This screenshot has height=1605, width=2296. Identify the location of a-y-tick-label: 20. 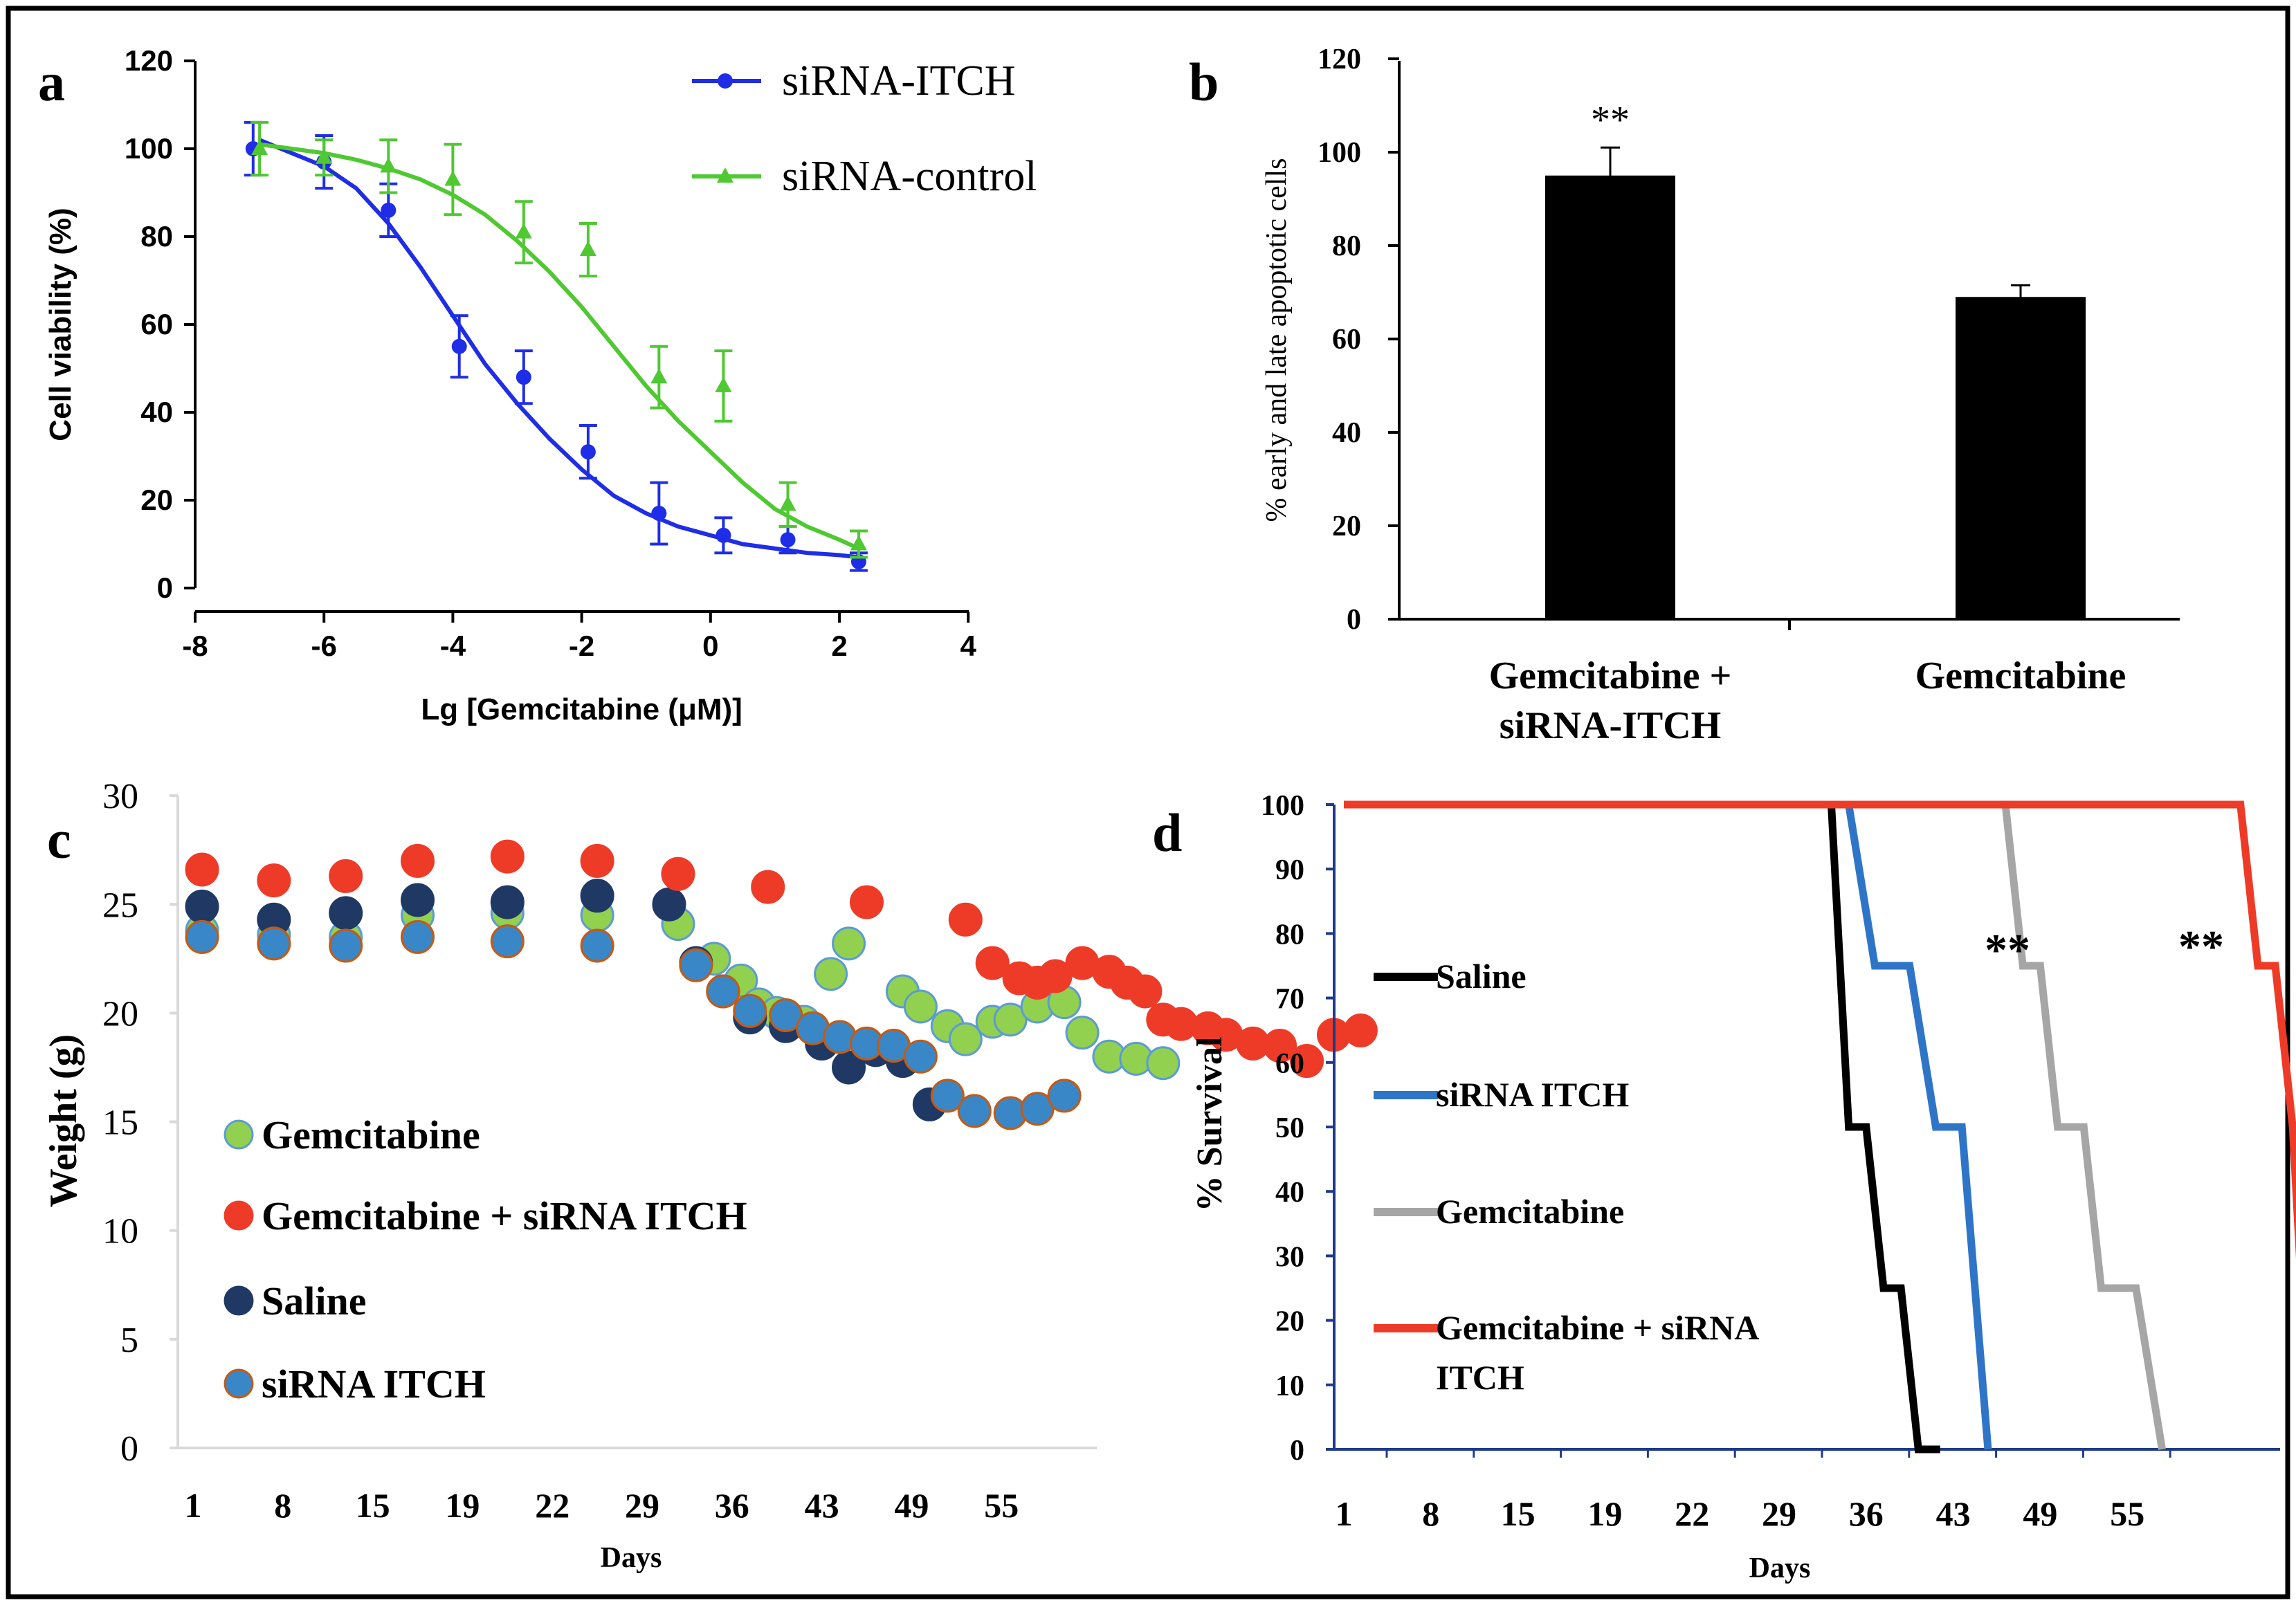
(156, 500).